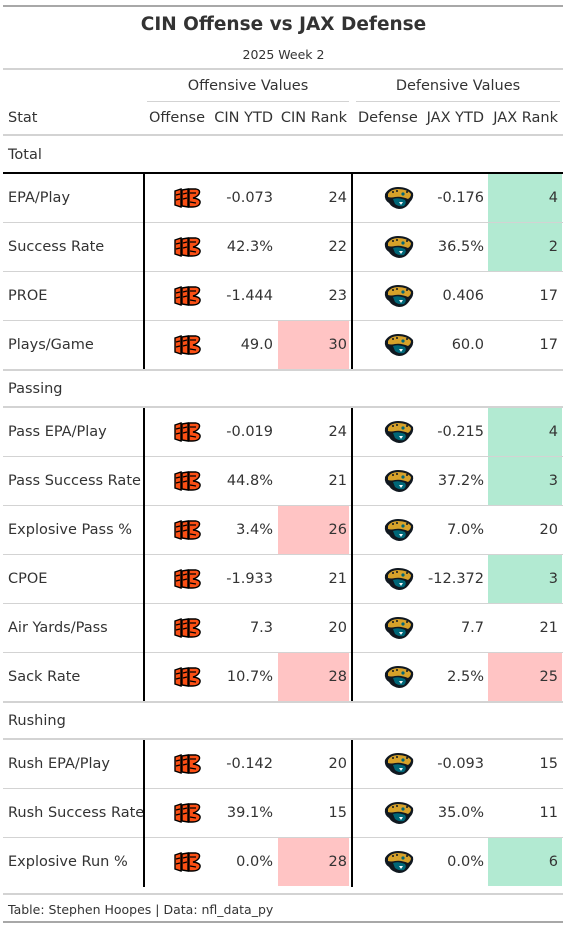 The width and height of the screenshot is (567, 927). Describe the element at coordinates (460, 247) in the screenshot. I see `jax-ytd-value: 36.5%` at that location.